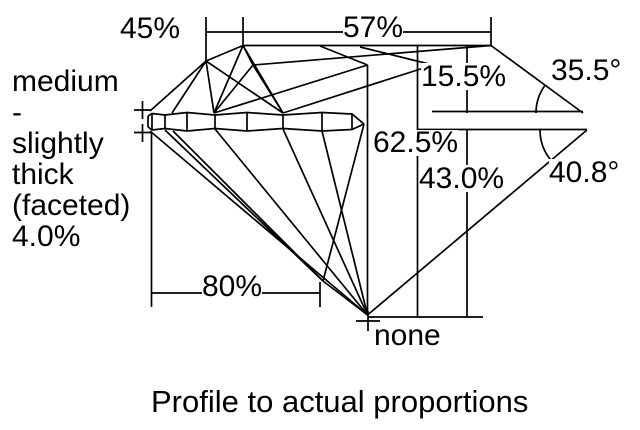 The height and width of the screenshot is (430, 640). I want to click on girdle-description-line: thick, so click(43, 174).